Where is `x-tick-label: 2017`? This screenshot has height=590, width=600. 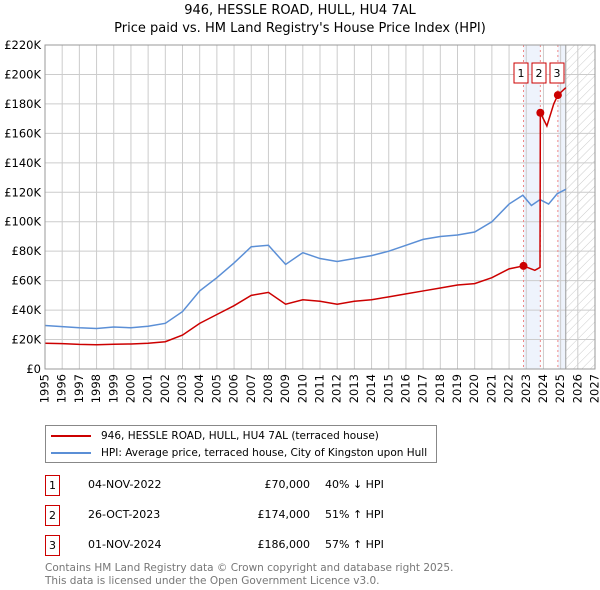
x-tick-label: 2017 is located at coordinates (423, 388).